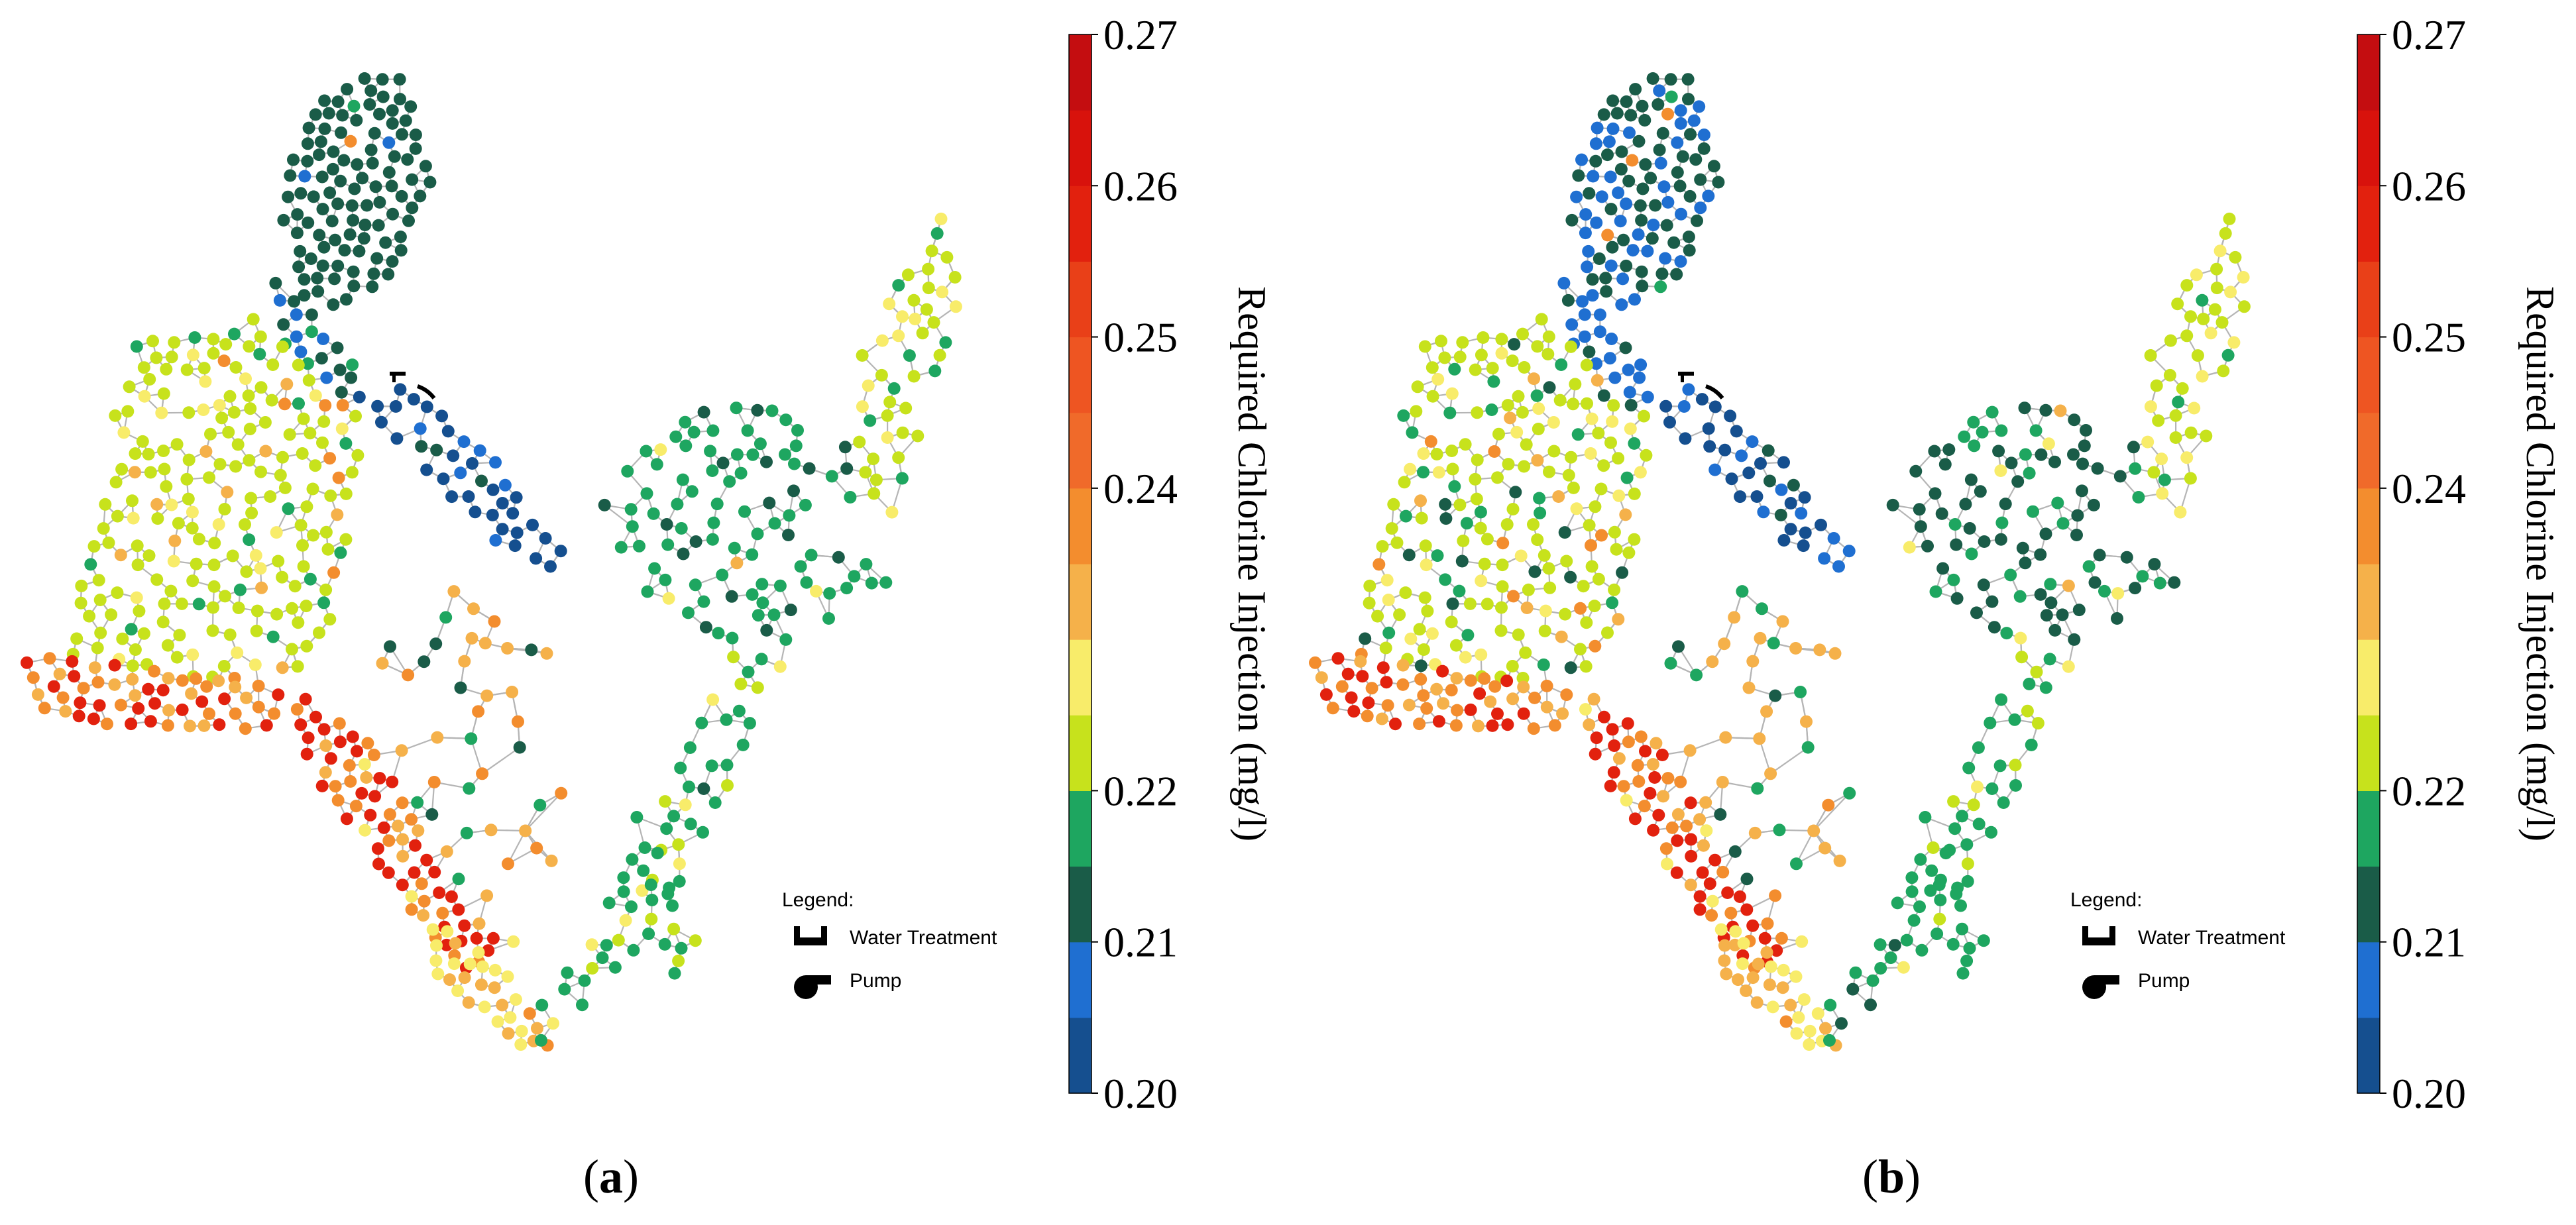 This screenshot has width=2576, height=1225. I want to click on pump-marker, so click(1715, 391).